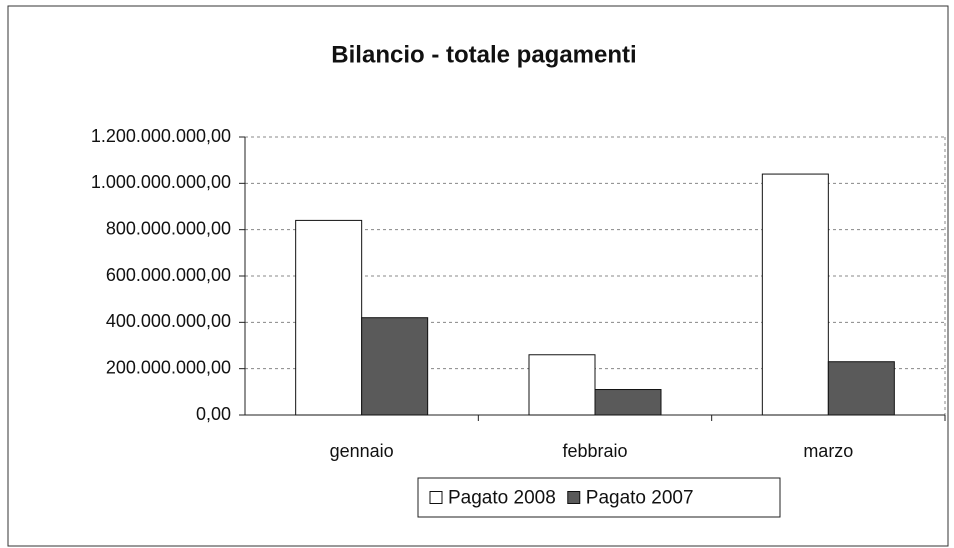 This screenshot has height=548, width=954. I want to click on x-tick-label: gennaio, so click(362, 451).